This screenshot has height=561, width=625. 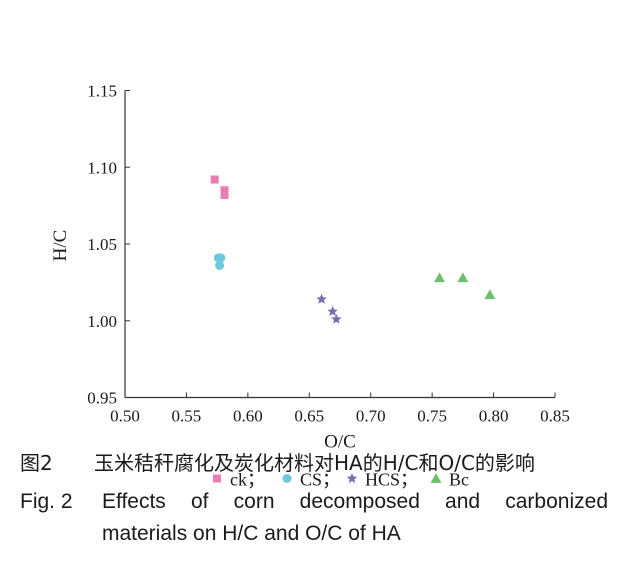 What do you see at coordinates (251, 533) in the screenshot?
I see `caption-en-line2: materials on H/C and O/C of HA` at bounding box center [251, 533].